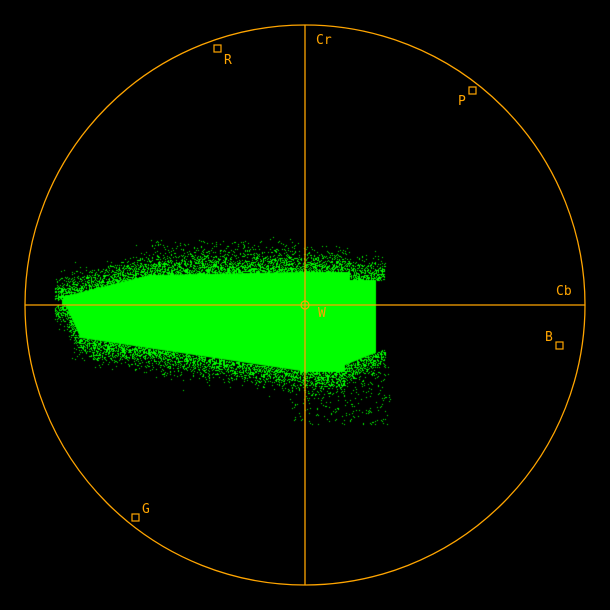  What do you see at coordinates (472, 90) in the screenshot?
I see `target-box-p` at bounding box center [472, 90].